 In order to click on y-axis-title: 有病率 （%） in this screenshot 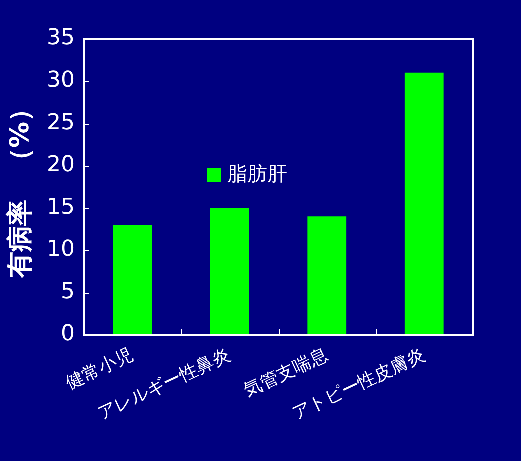, I will do `click(20, 188)`.